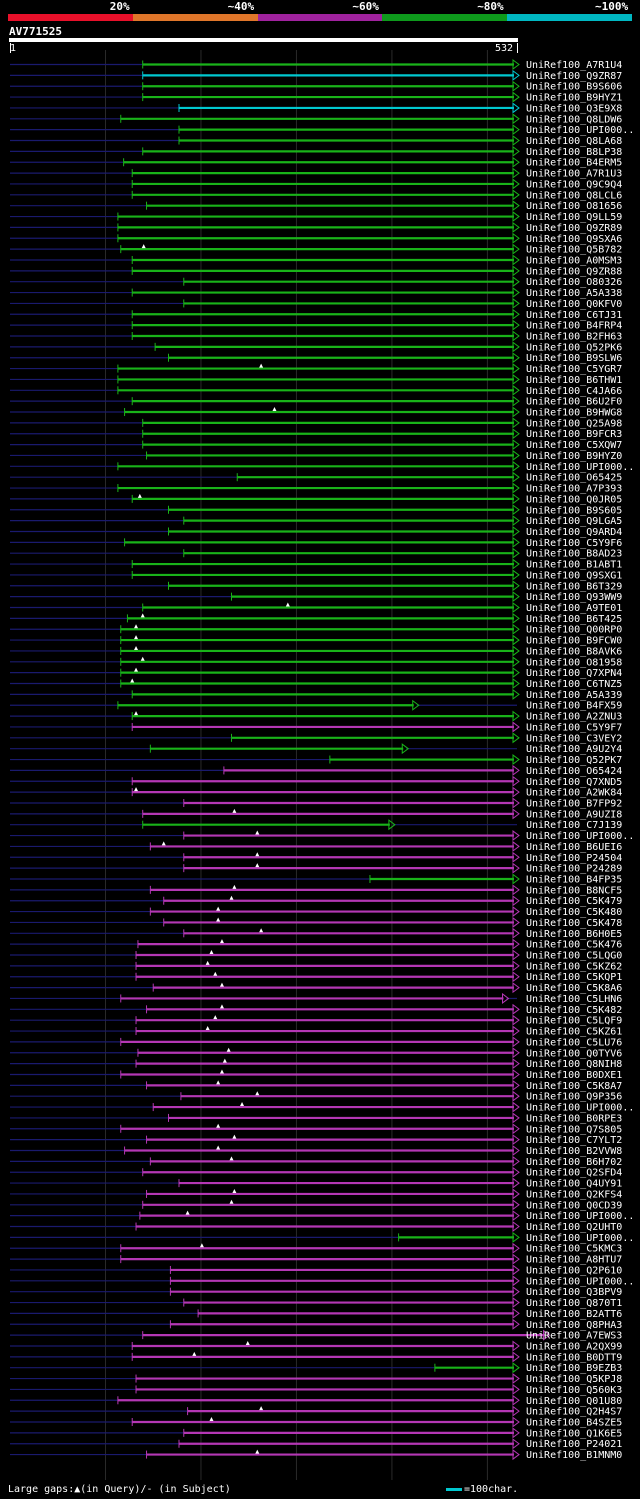  What do you see at coordinates (574, 912) in the screenshot?
I see `hit-label: UniRef100_C5K480` at bounding box center [574, 912].